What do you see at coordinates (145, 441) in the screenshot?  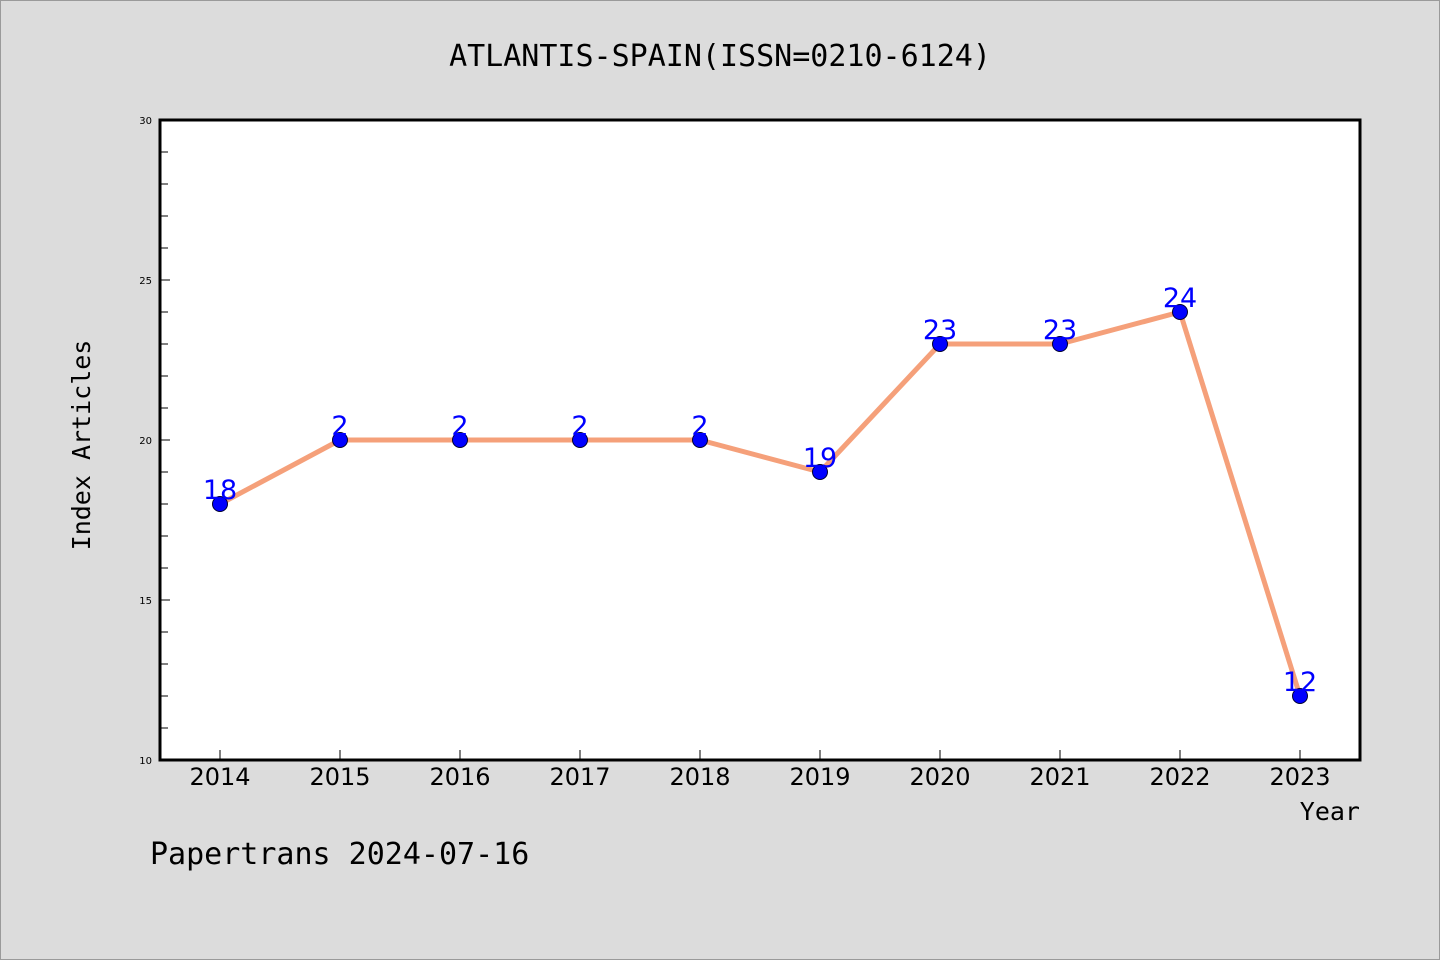 I see `y-tick-label: 20` at bounding box center [145, 441].